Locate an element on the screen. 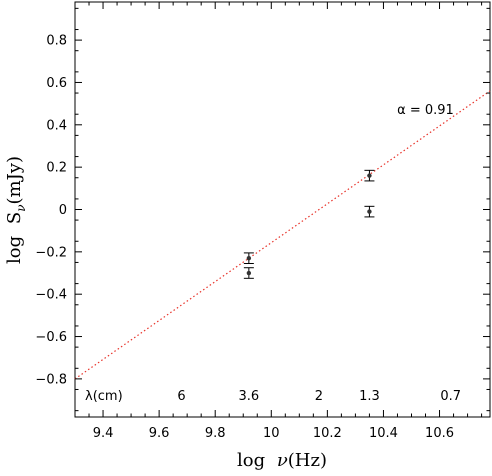 This screenshot has width=492, height=476. y-tick-label: 0 is located at coordinates (63, 210).